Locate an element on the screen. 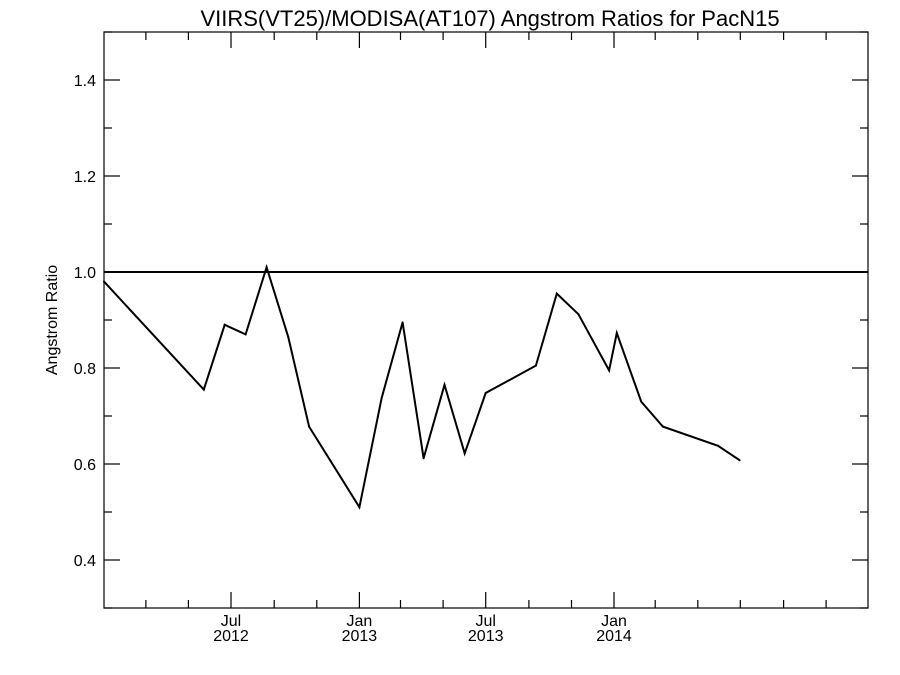 The image size is (900, 675). y-tick-label: 1.0 is located at coordinates (85, 273).